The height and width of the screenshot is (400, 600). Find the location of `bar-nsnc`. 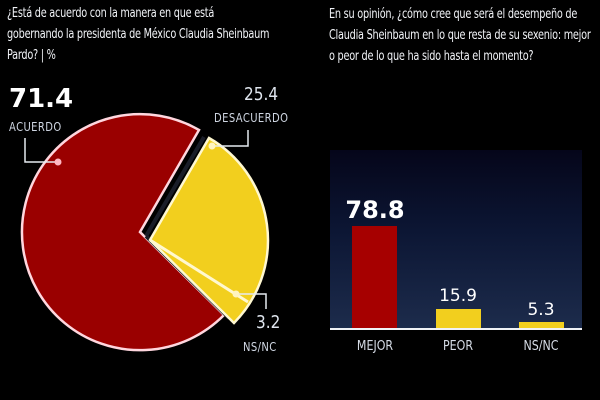

bar-nsnc is located at coordinates (541, 325).